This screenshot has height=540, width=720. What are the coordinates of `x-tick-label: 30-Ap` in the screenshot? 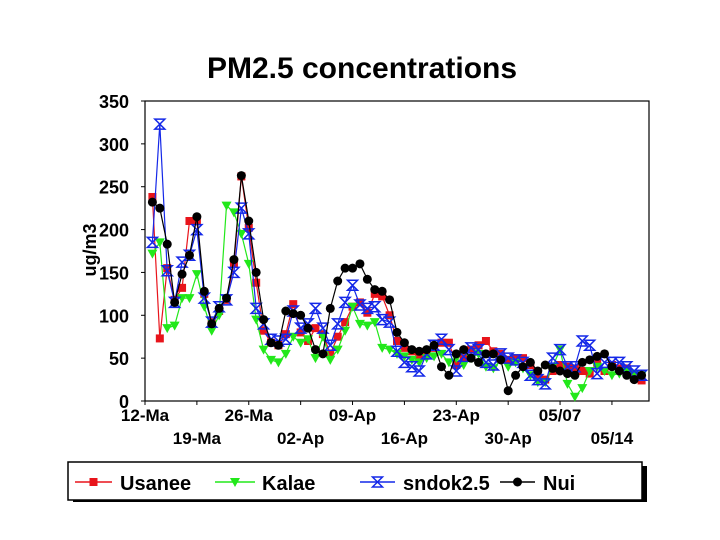 It's located at (508, 438).